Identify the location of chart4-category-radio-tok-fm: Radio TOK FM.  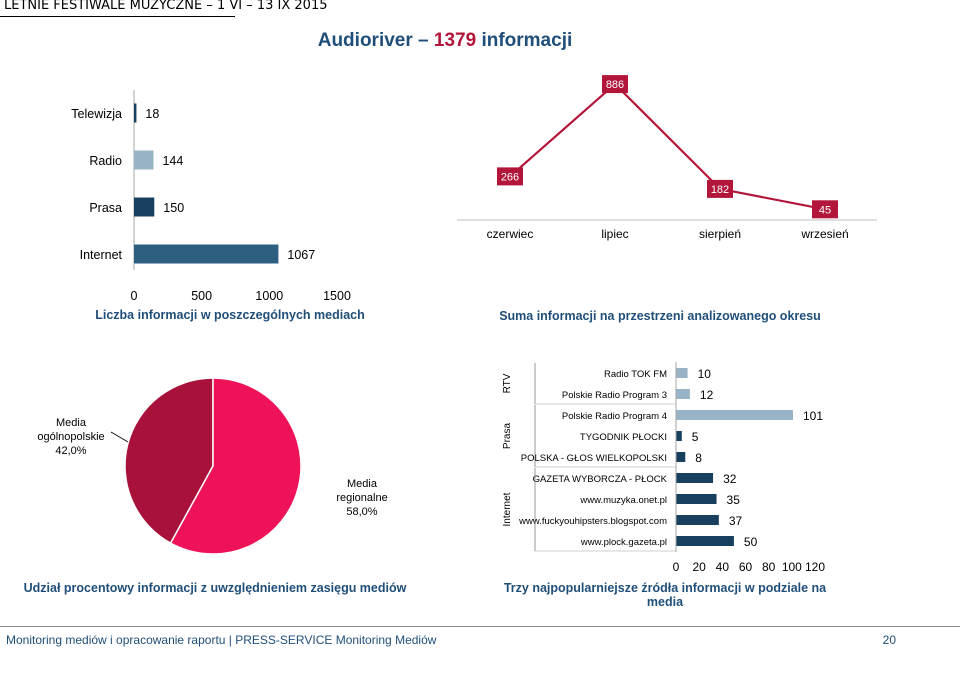
(635, 374).